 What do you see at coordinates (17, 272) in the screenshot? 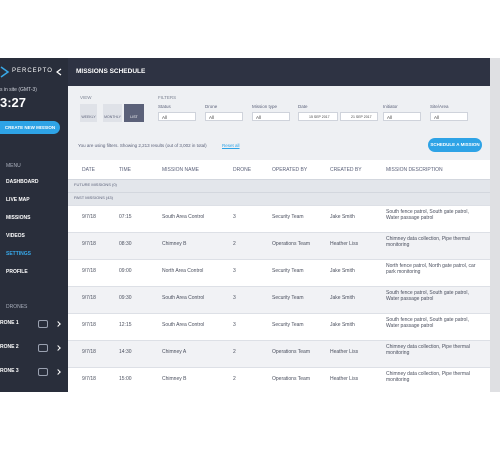
I see `menu-item: PROFILE` at bounding box center [17, 272].